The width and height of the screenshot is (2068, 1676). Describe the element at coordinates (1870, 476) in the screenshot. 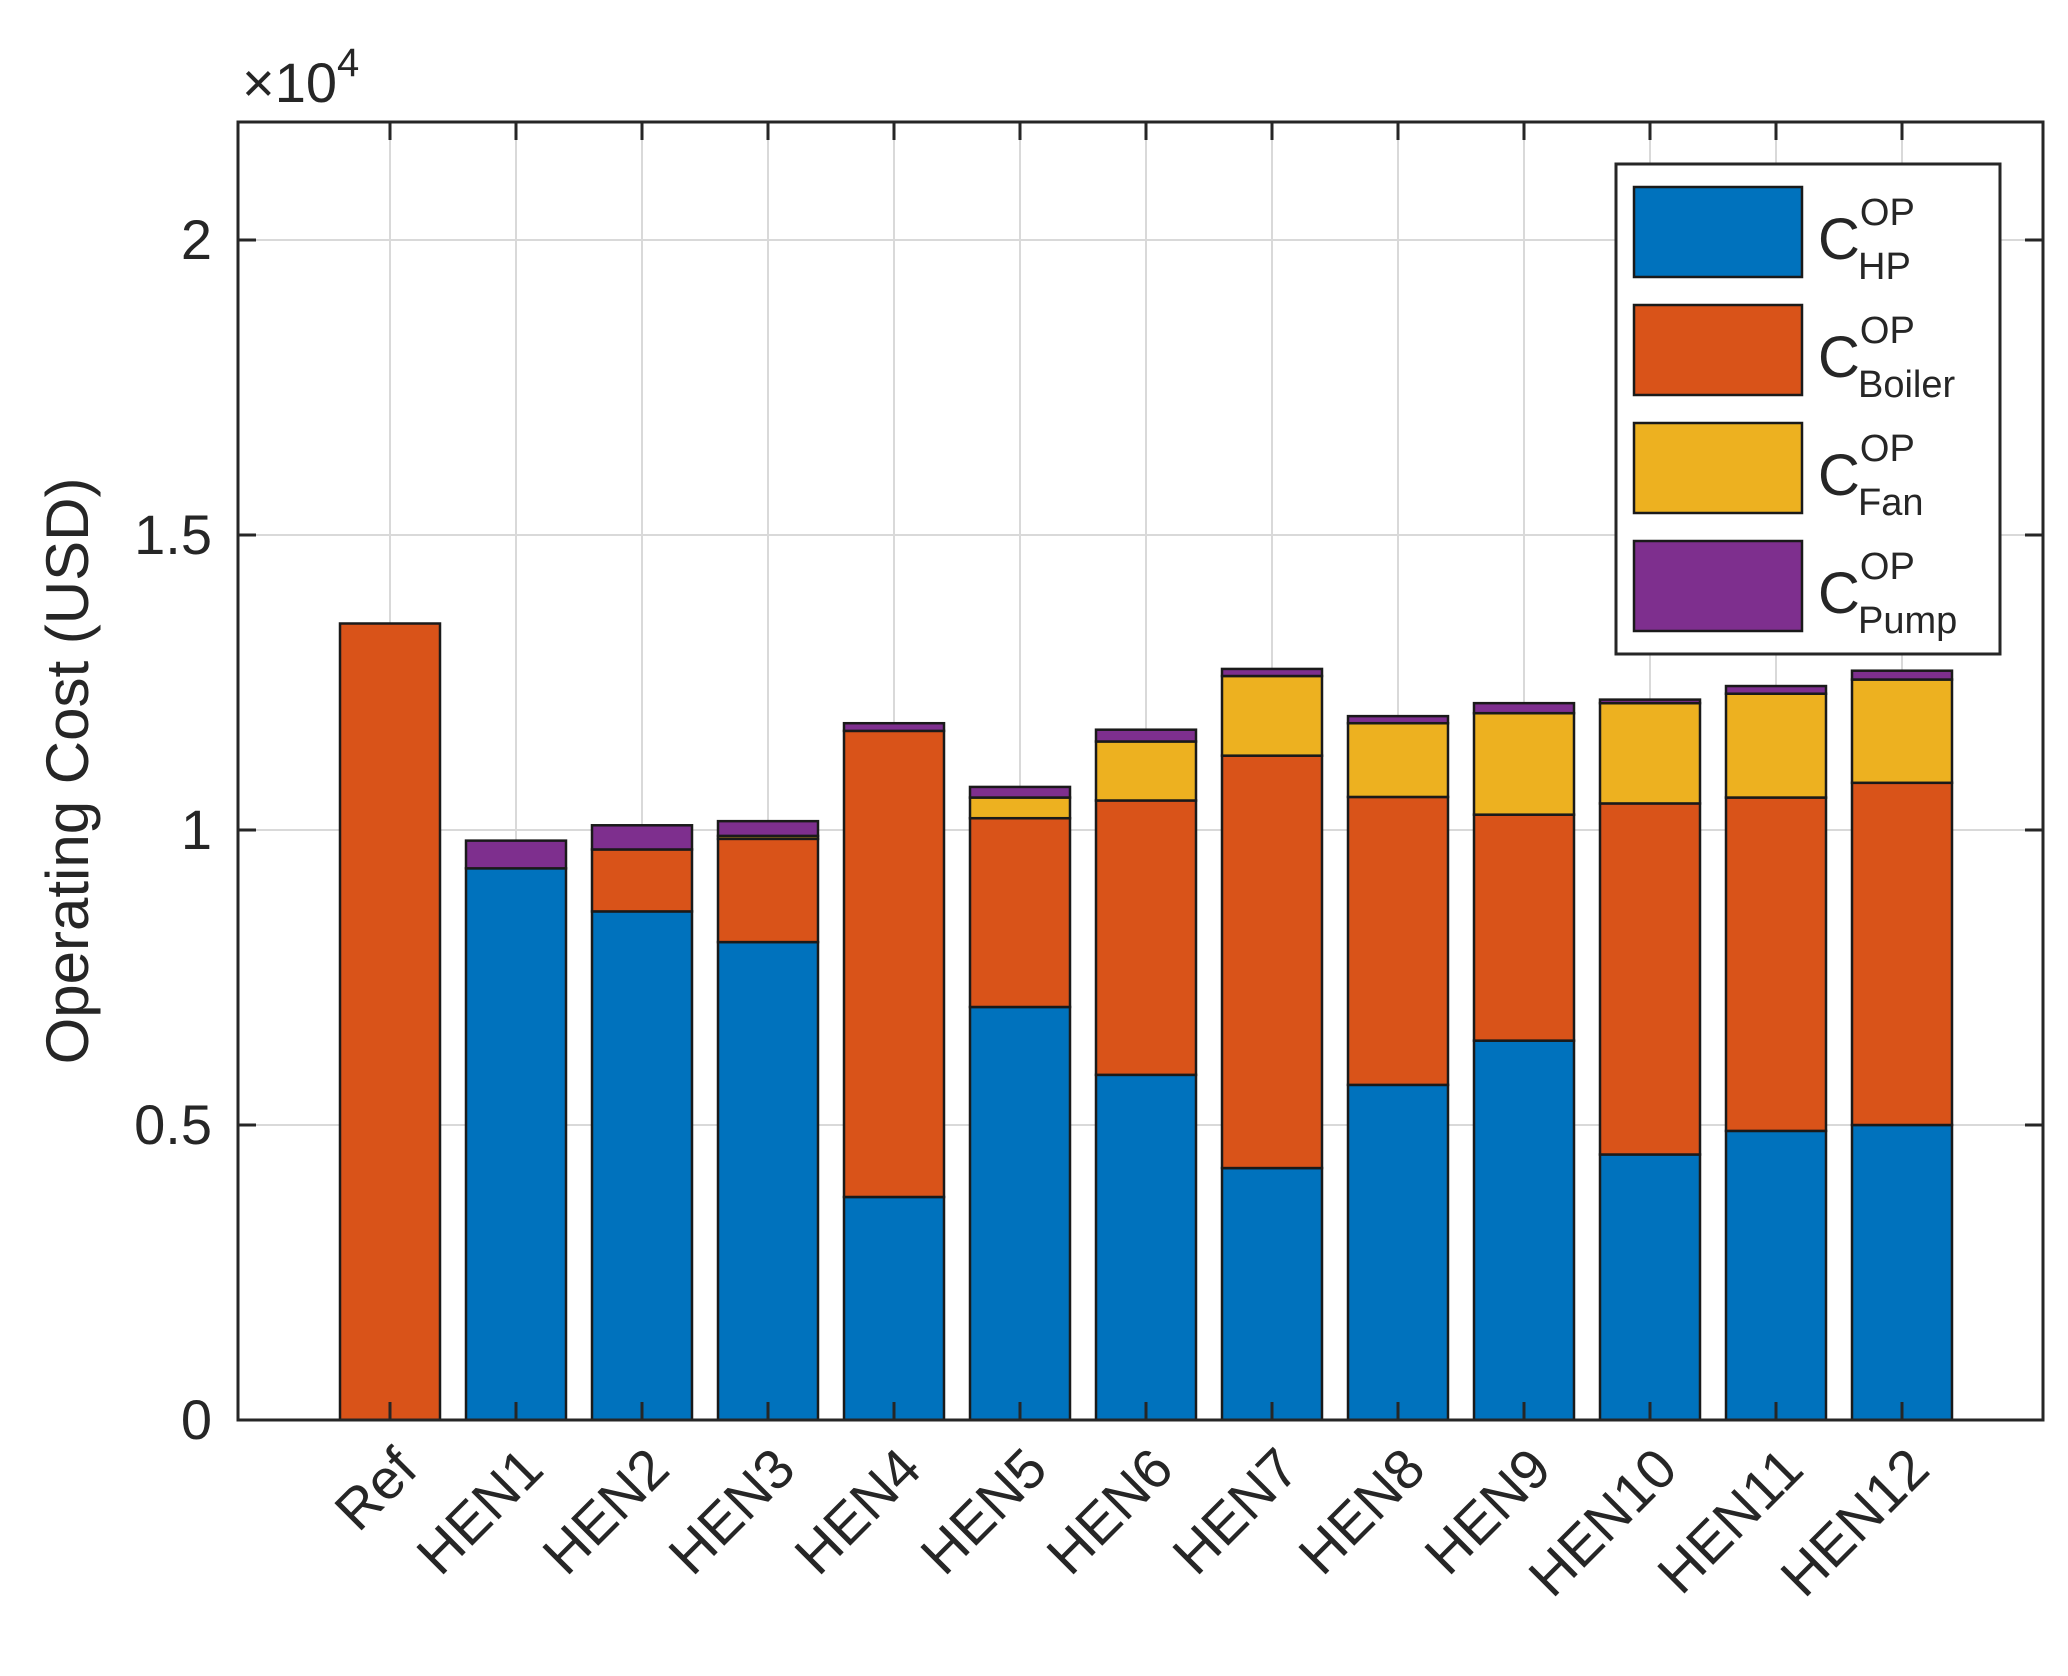

I see `legend-label-fan: COP Fan` at that location.